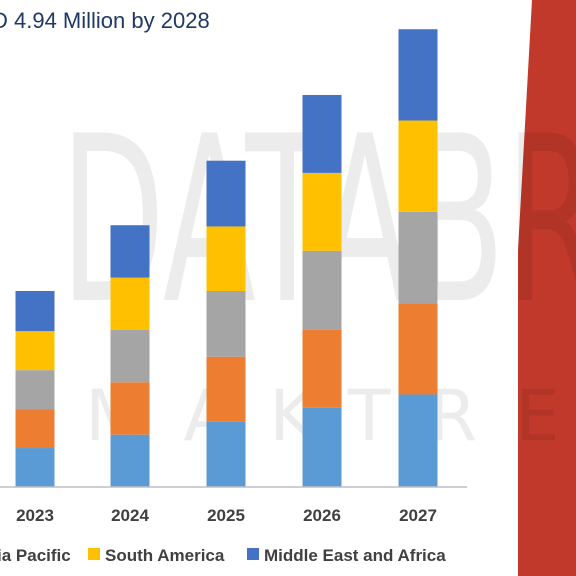 This screenshot has height=576, width=576. Describe the element at coordinates (35, 555) in the screenshot. I see `legend-label: ia Pacific` at that location.